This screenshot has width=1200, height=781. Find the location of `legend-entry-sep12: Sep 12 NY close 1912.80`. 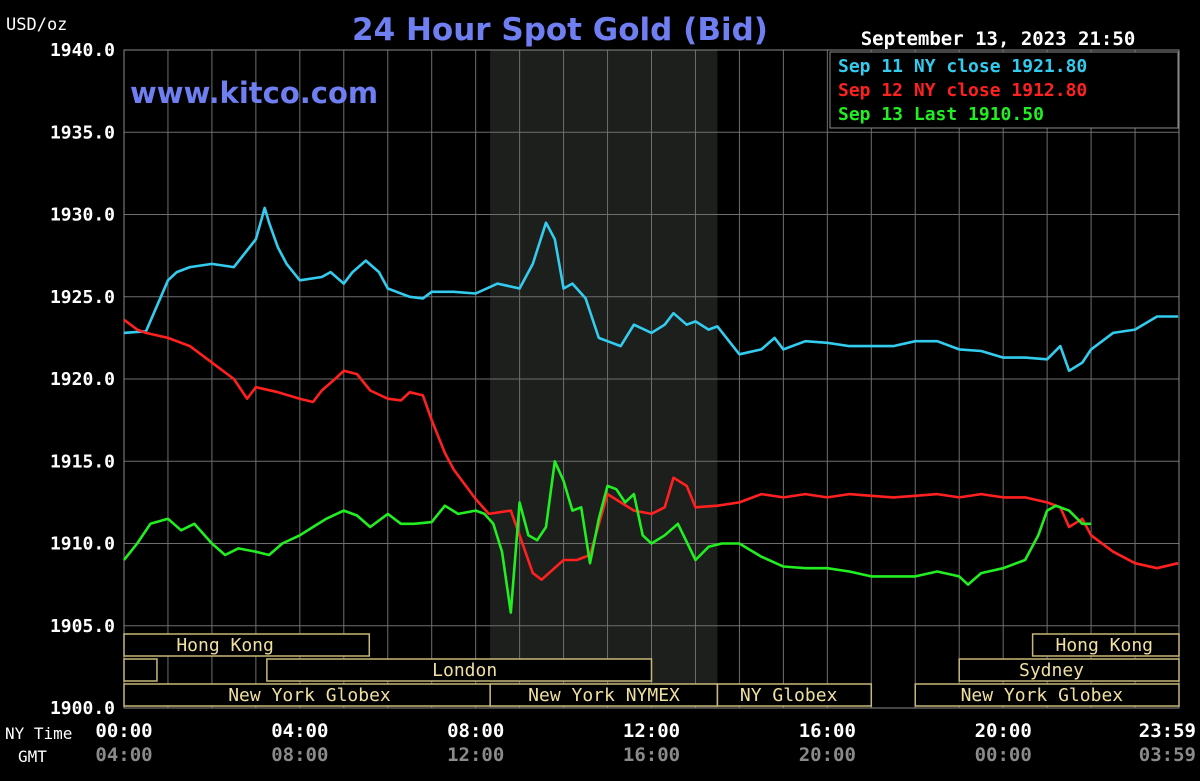

legend-entry-sep12: Sep 12 NY close 1912.80 is located at coordinates (962, 90).